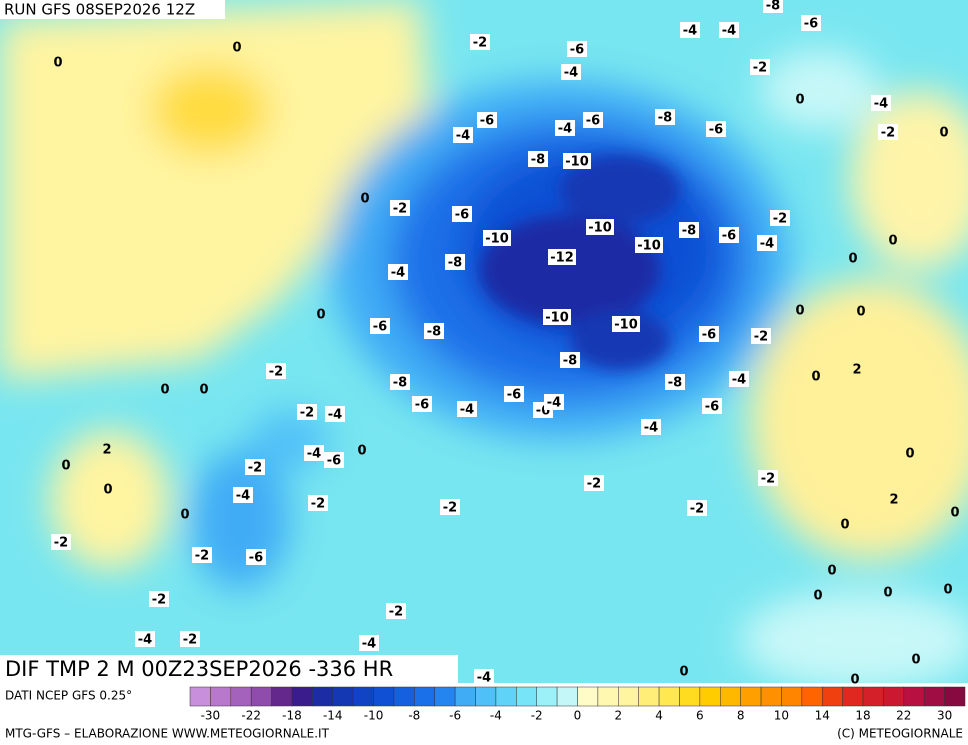 The width and height of the screenshot is (968, 745). What do you see at coordinates (862, 716) in the screenshot?
I see `colorbar-label: 18` at bounding box center [862, 716].